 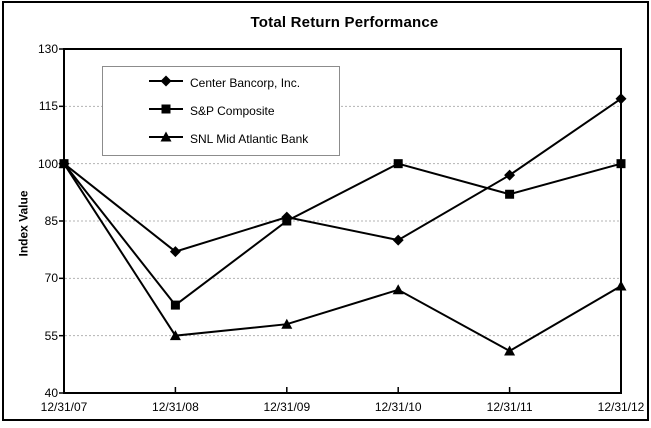 What do you see at coordinates (166, 83) in the screenshot?
I see `diamond-marker-icon` at bounding box center [166, 83].